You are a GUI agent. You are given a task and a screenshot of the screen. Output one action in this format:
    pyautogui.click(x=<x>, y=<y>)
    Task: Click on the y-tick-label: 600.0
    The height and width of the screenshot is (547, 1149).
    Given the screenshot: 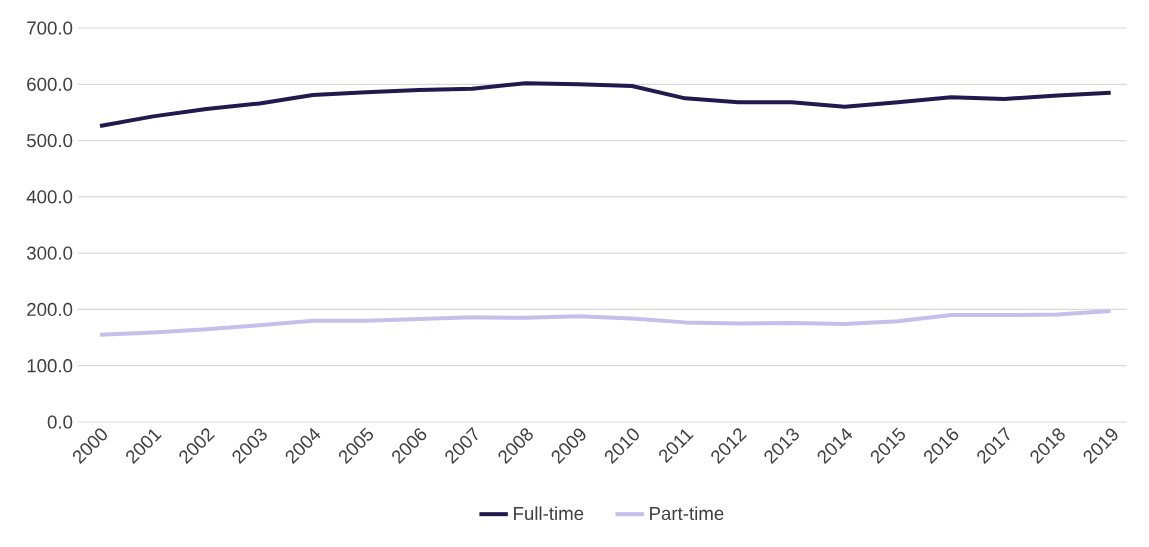 What is the action you would take?
    pyautogui.click(x=50, y=84)
    